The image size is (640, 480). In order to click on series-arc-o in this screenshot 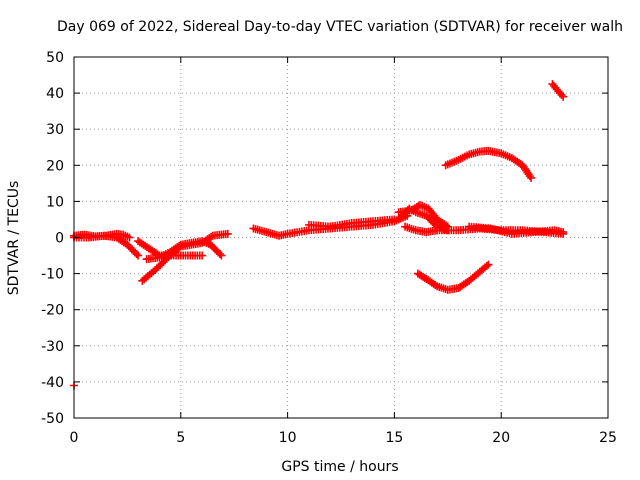, I will do `click(558, 90)`.